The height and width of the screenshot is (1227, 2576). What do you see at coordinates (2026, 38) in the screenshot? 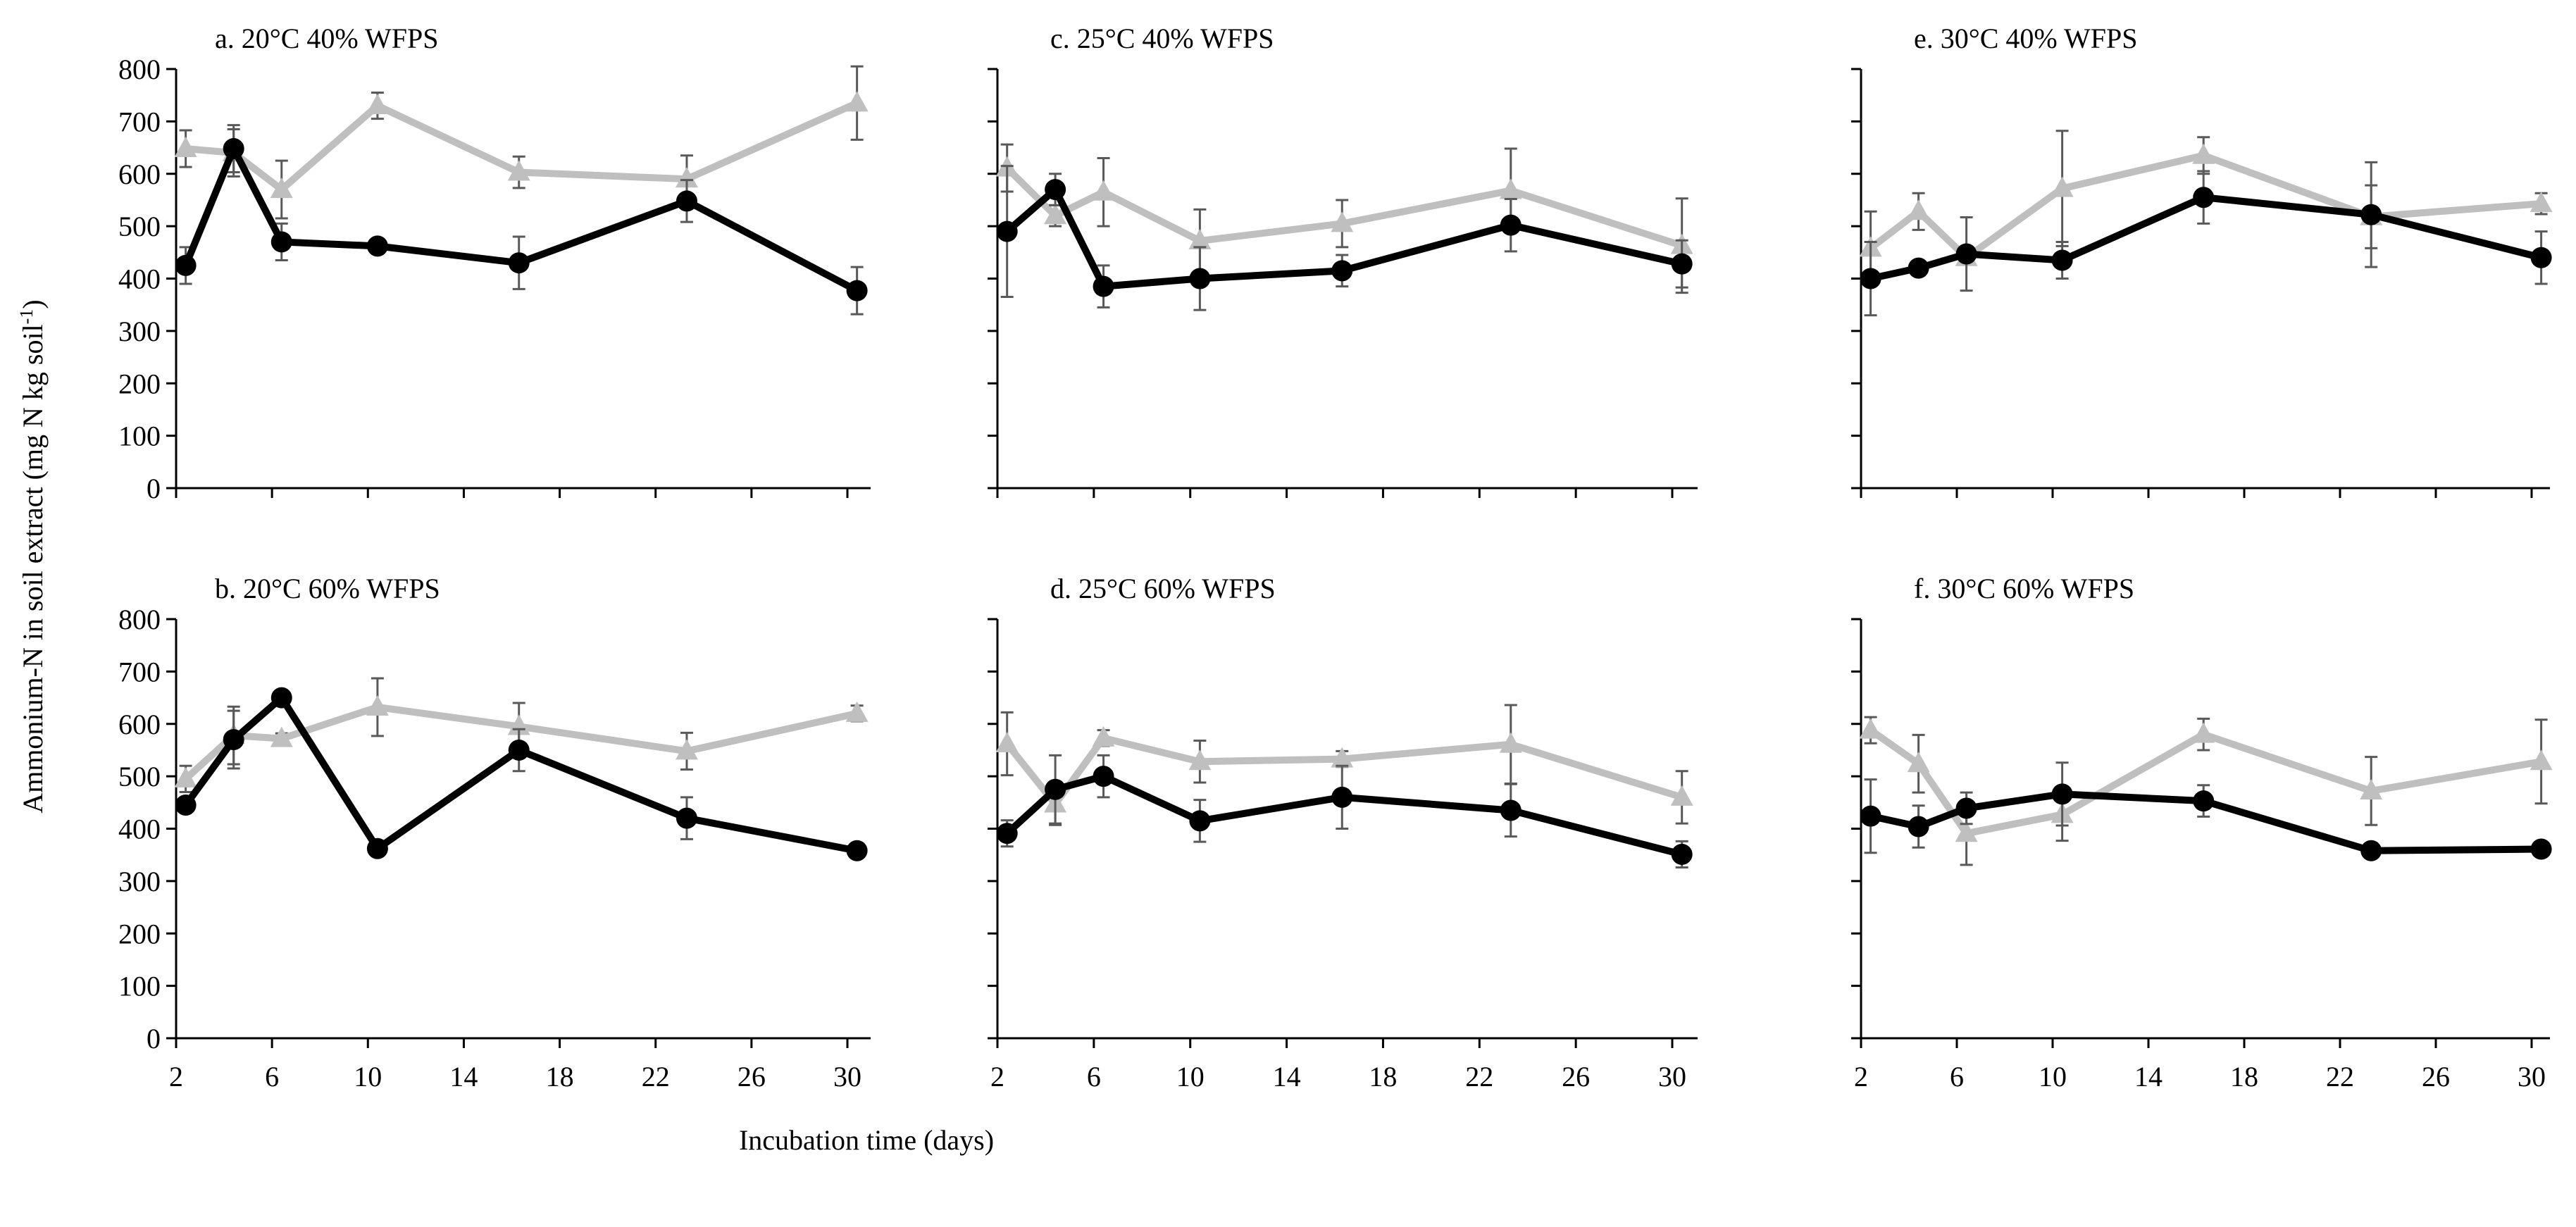
I see `panel-title: e. 30°C 40% WFPS` at bounding box center [2026, 38].